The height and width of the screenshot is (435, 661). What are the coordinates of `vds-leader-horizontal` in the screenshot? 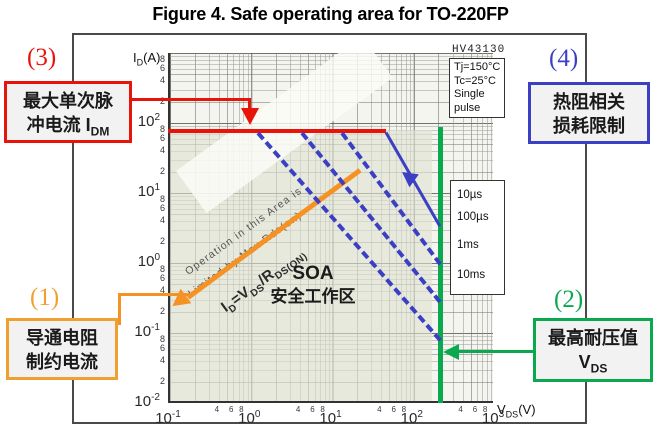 It's located at (497, 351).